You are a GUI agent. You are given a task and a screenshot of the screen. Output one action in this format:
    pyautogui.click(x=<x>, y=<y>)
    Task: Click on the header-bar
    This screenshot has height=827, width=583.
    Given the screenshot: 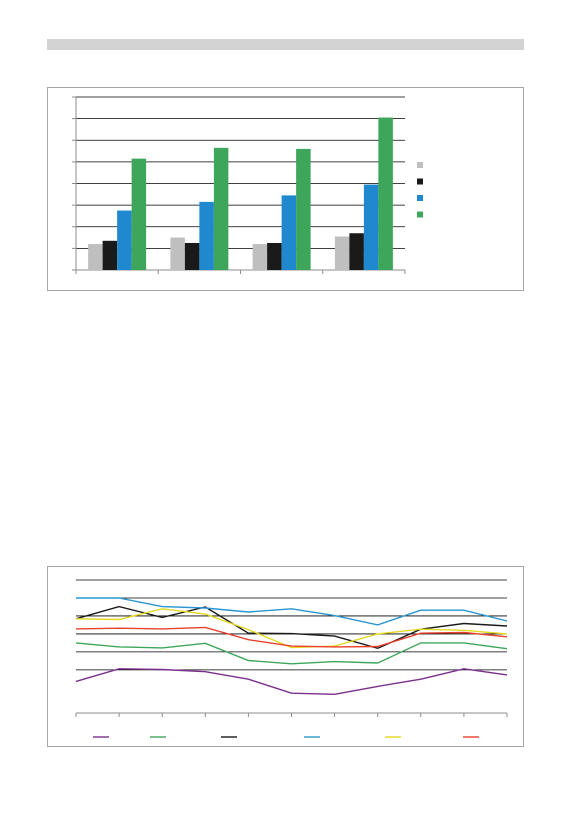 What is the action you would take?
    pyautogui.click(x=285, y=44)
    